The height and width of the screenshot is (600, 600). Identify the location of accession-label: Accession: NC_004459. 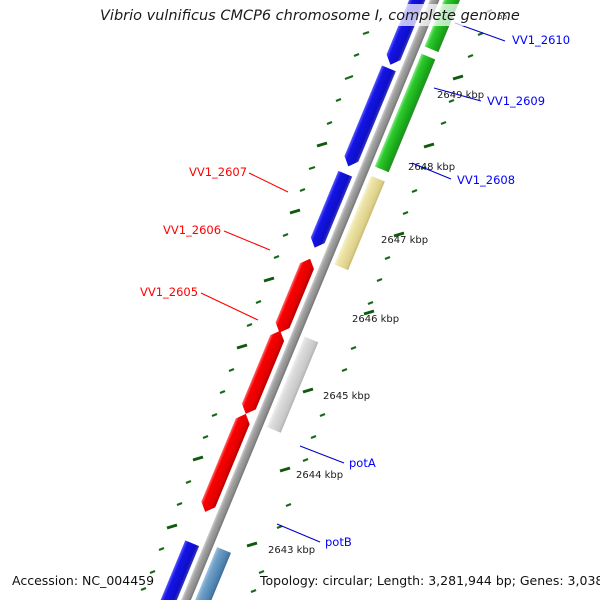
(83, 580).